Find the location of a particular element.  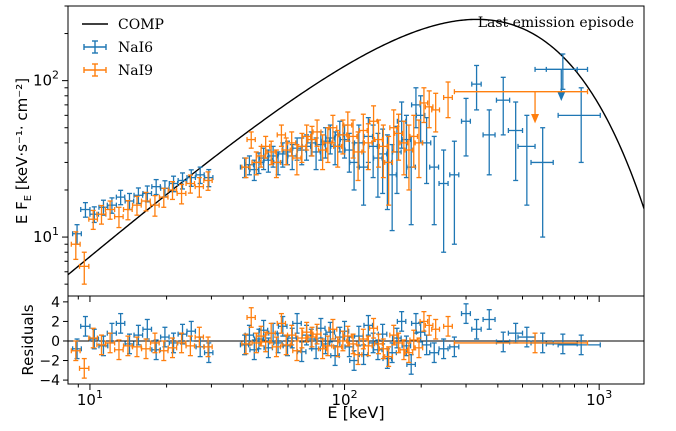

residuals-y-axis-label: Residuals is located at coordinates (28, 339).